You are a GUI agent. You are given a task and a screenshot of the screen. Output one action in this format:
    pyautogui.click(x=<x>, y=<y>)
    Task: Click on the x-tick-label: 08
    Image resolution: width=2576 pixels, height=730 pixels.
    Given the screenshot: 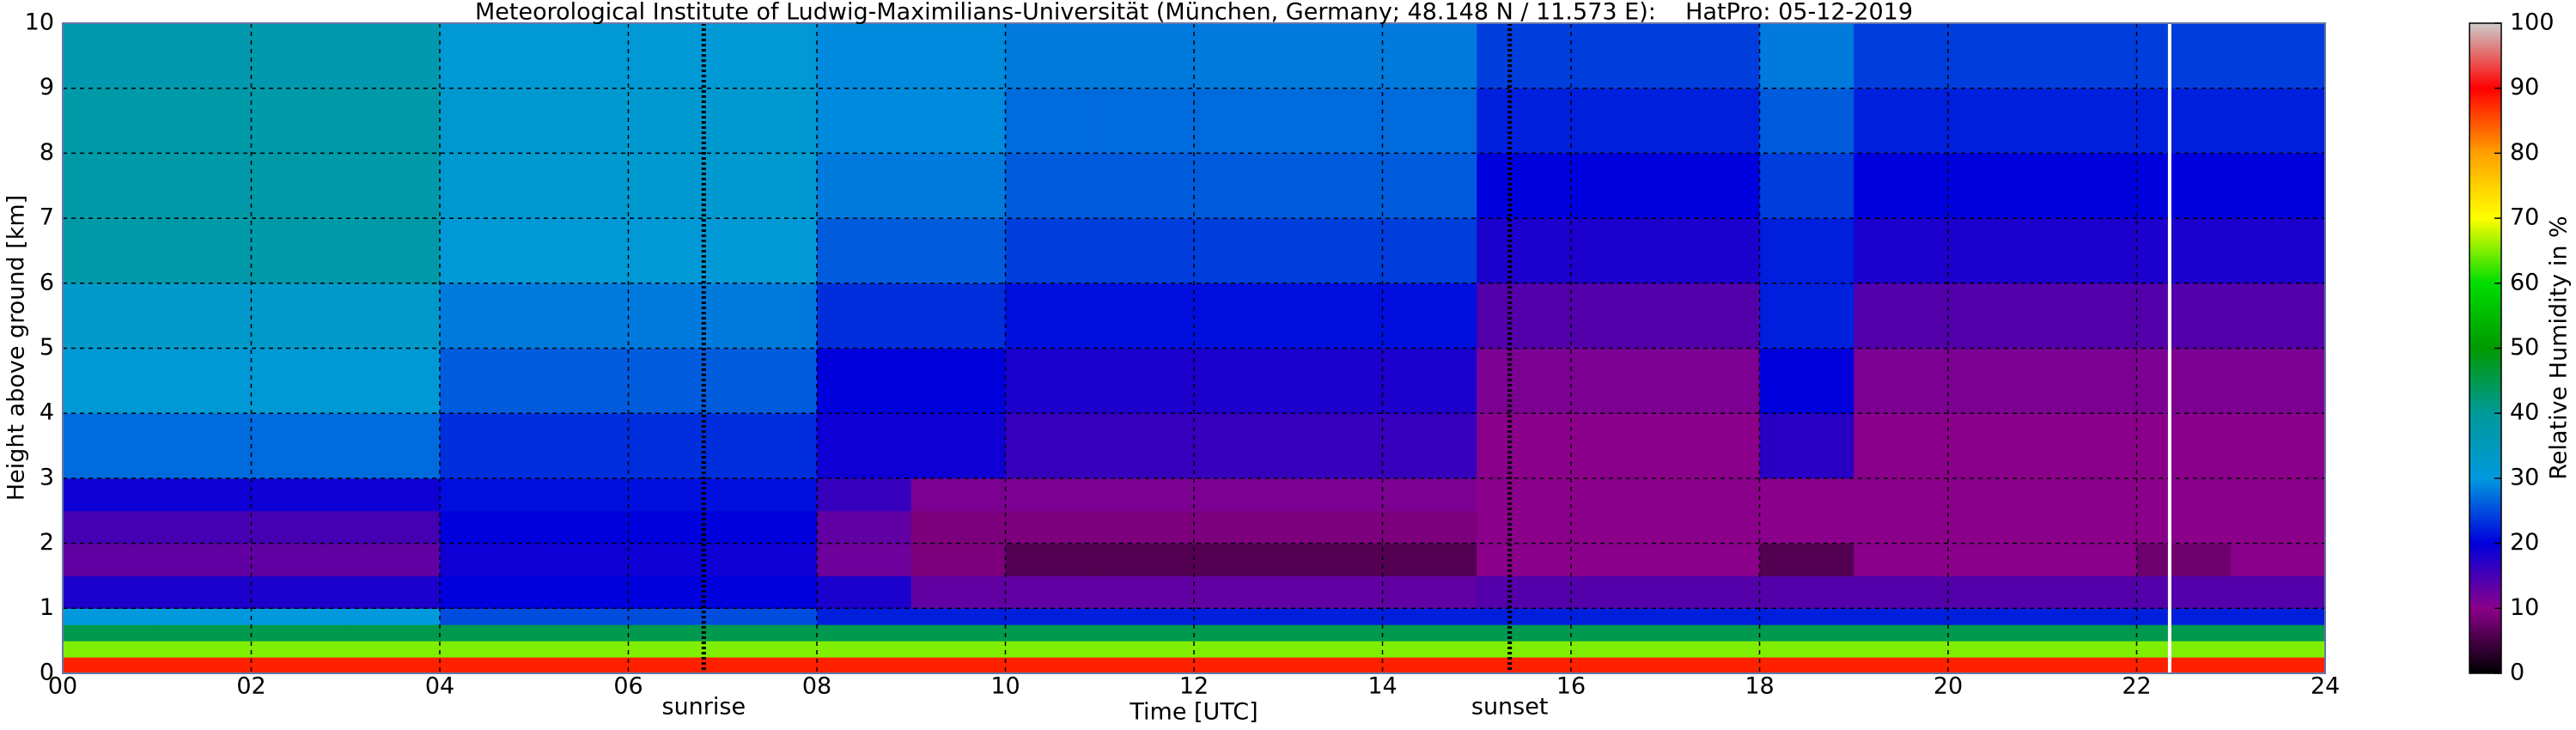 What is the action you would take?
    pyautogui.click(x=816, y=686)
    